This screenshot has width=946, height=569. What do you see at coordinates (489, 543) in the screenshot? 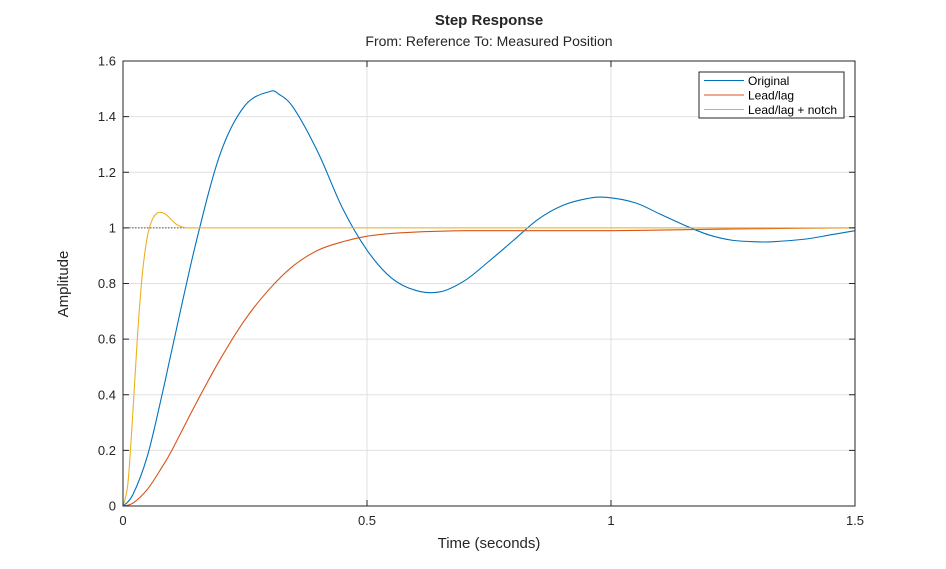
I see `x-axis-label: Time (seconds)` at bounding box center [489, 543].